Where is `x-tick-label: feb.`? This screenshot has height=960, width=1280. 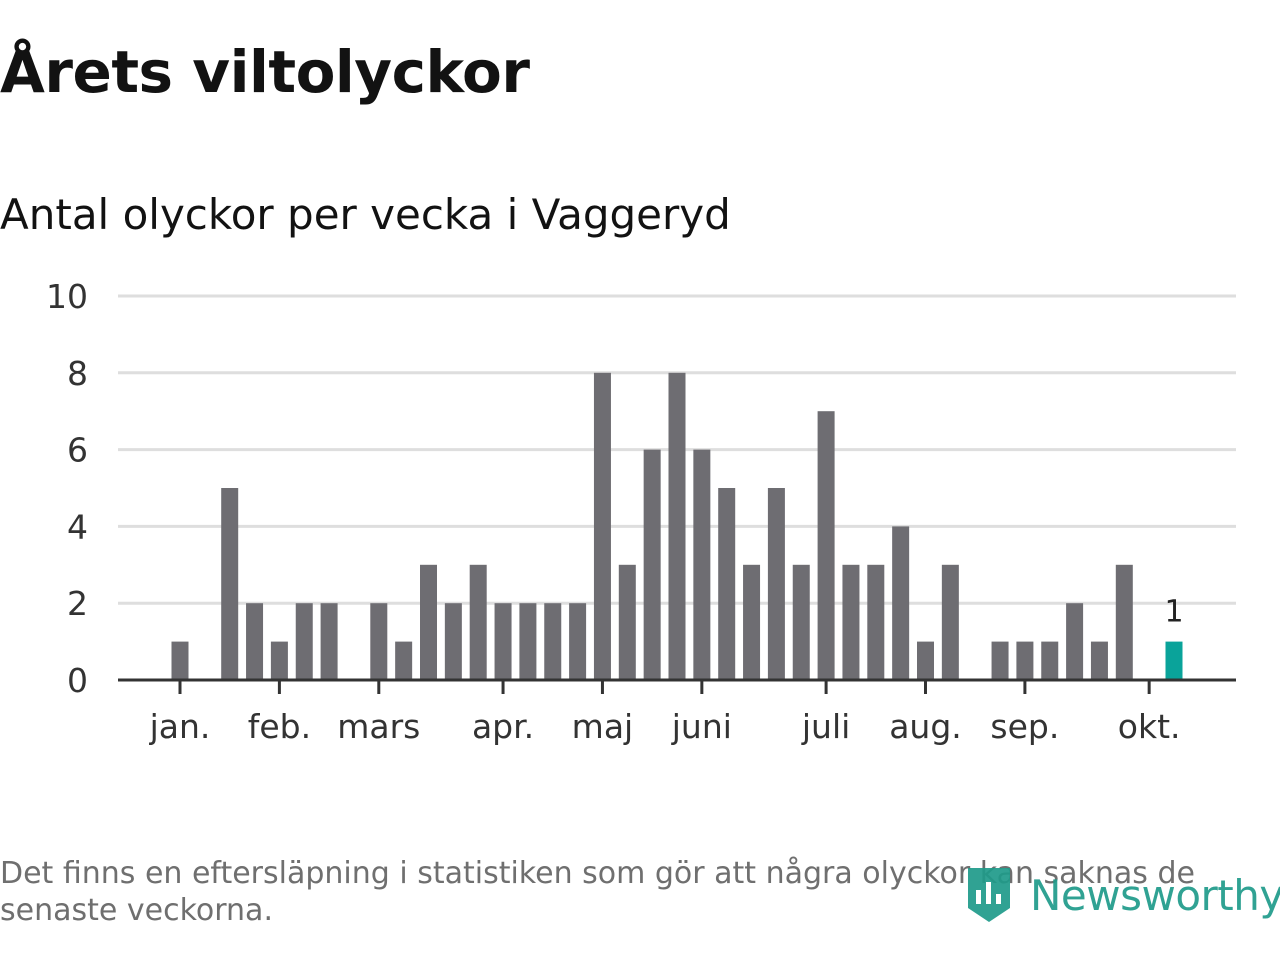 x-tick-label: feb. is located at coordinates (279, 726).